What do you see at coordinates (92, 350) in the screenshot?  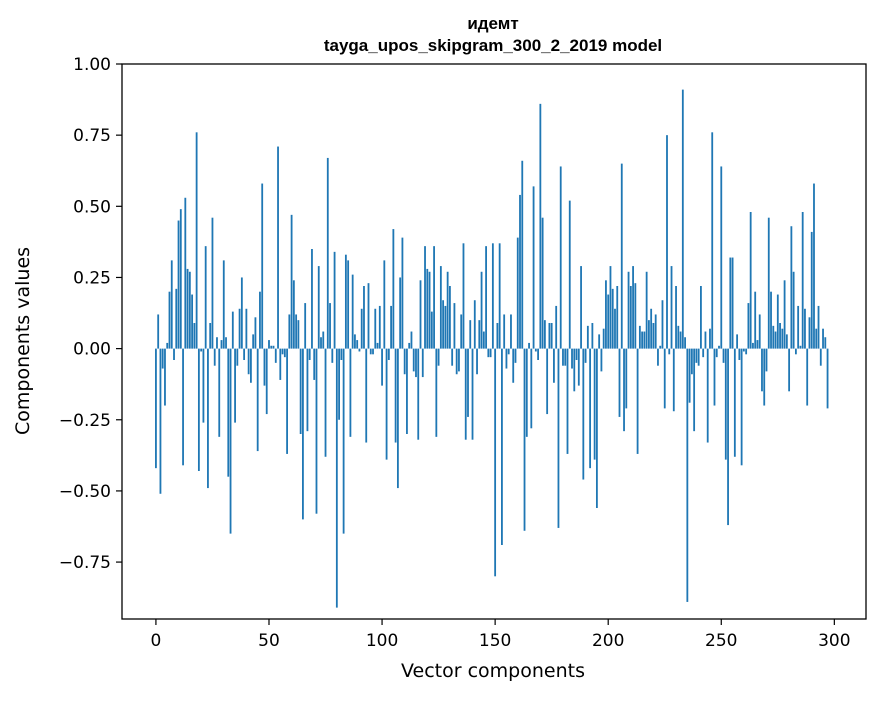 I see `y-tick-label: 0.00` at bounding box center [92, 350].